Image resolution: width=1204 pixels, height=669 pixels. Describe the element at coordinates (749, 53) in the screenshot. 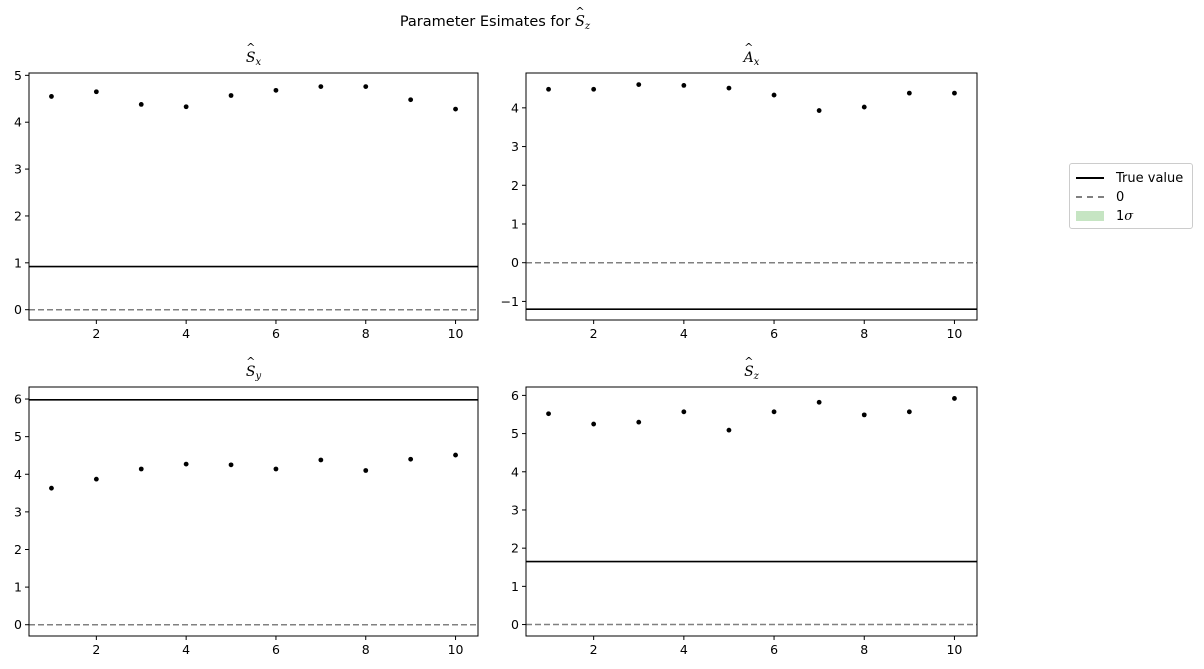

I see `subplot-title-symbol: A` at that location.